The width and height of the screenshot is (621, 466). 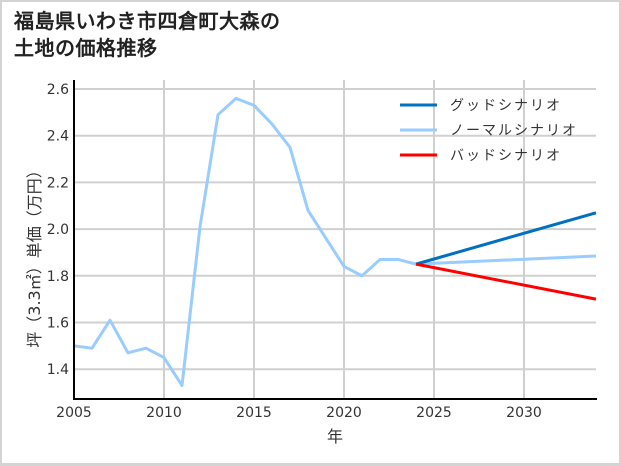 I want to click on x-tick-label: 2020, so click(x=344, y=413).